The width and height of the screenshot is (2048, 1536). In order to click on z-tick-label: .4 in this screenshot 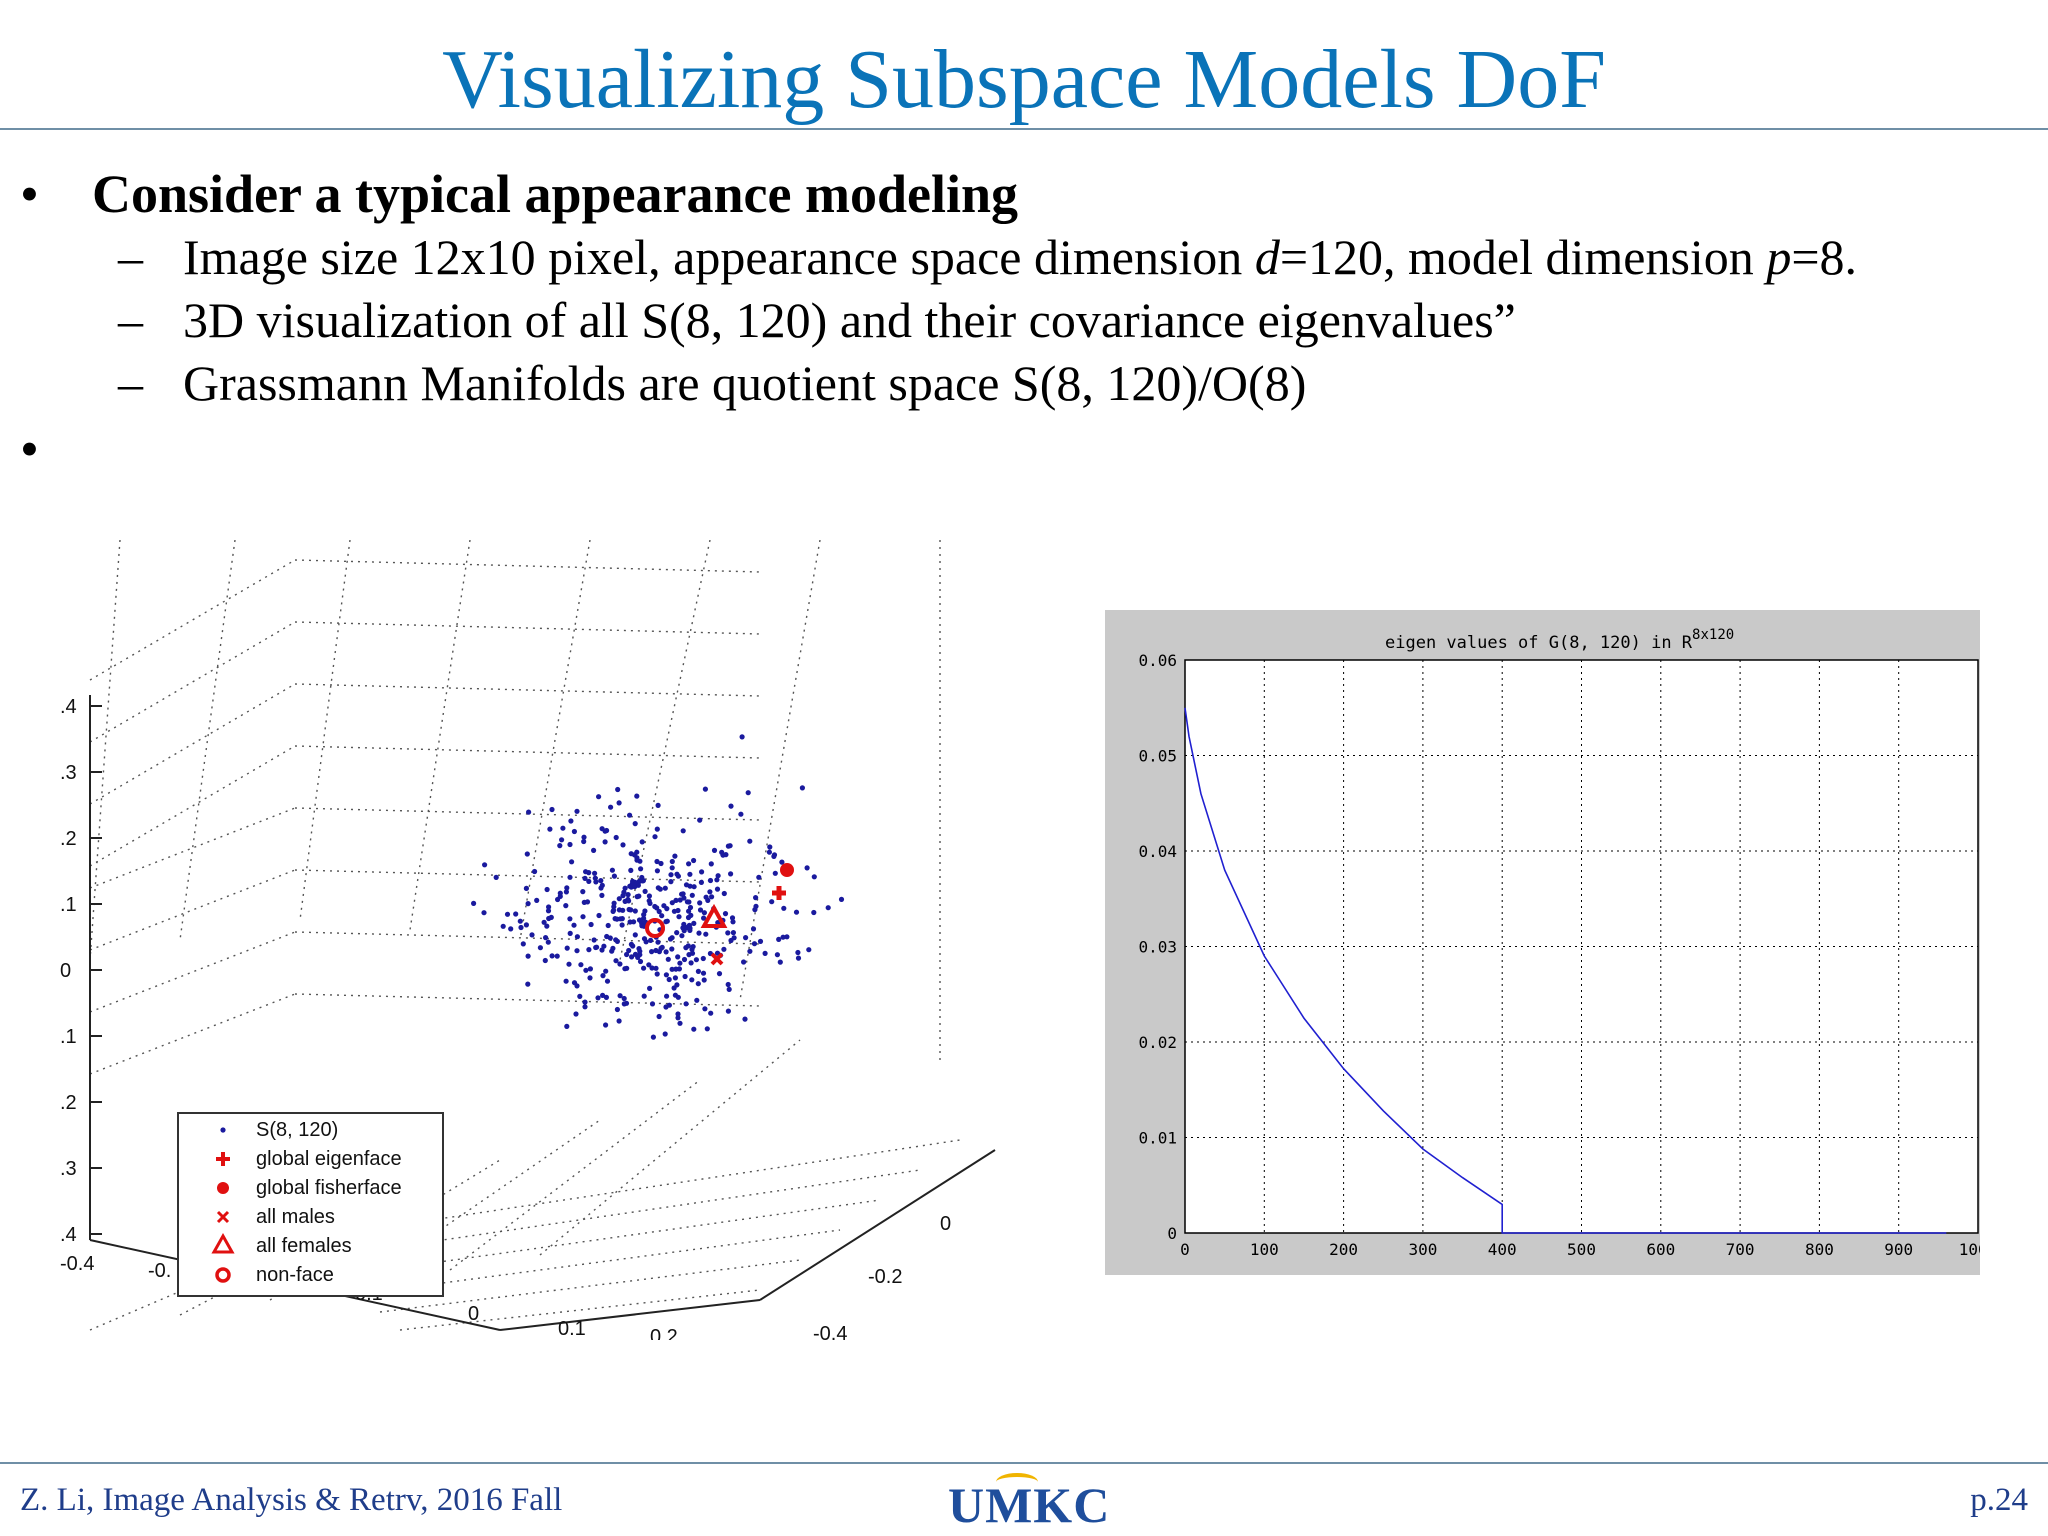, I will do `click(68, 707)`.